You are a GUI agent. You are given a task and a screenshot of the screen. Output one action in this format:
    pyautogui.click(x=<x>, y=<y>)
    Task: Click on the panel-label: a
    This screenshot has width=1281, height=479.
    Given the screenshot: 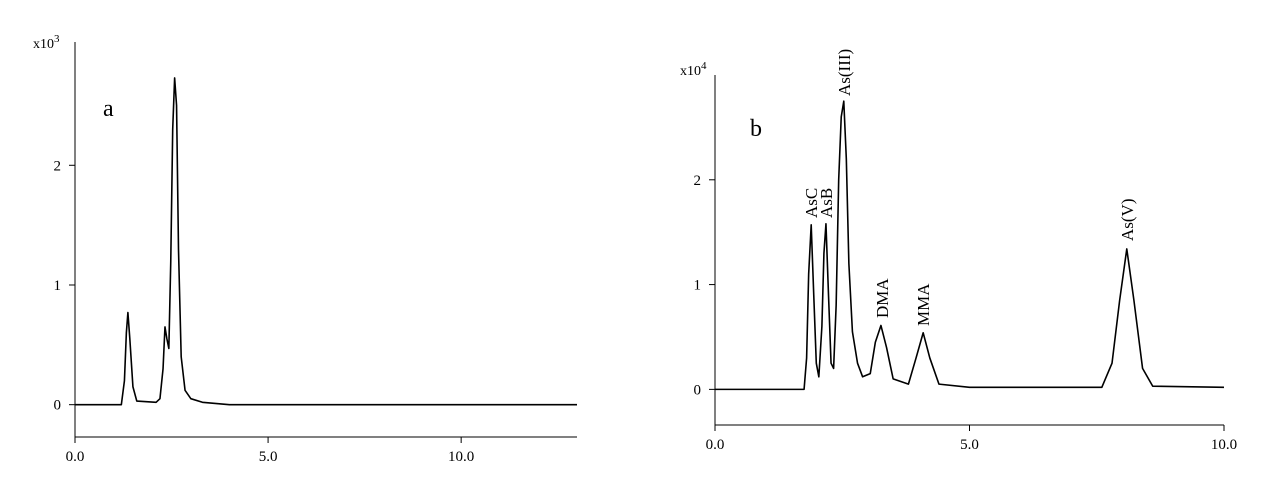 What is the action you would take?
    pyautogui.click(x=108, y=109)
    